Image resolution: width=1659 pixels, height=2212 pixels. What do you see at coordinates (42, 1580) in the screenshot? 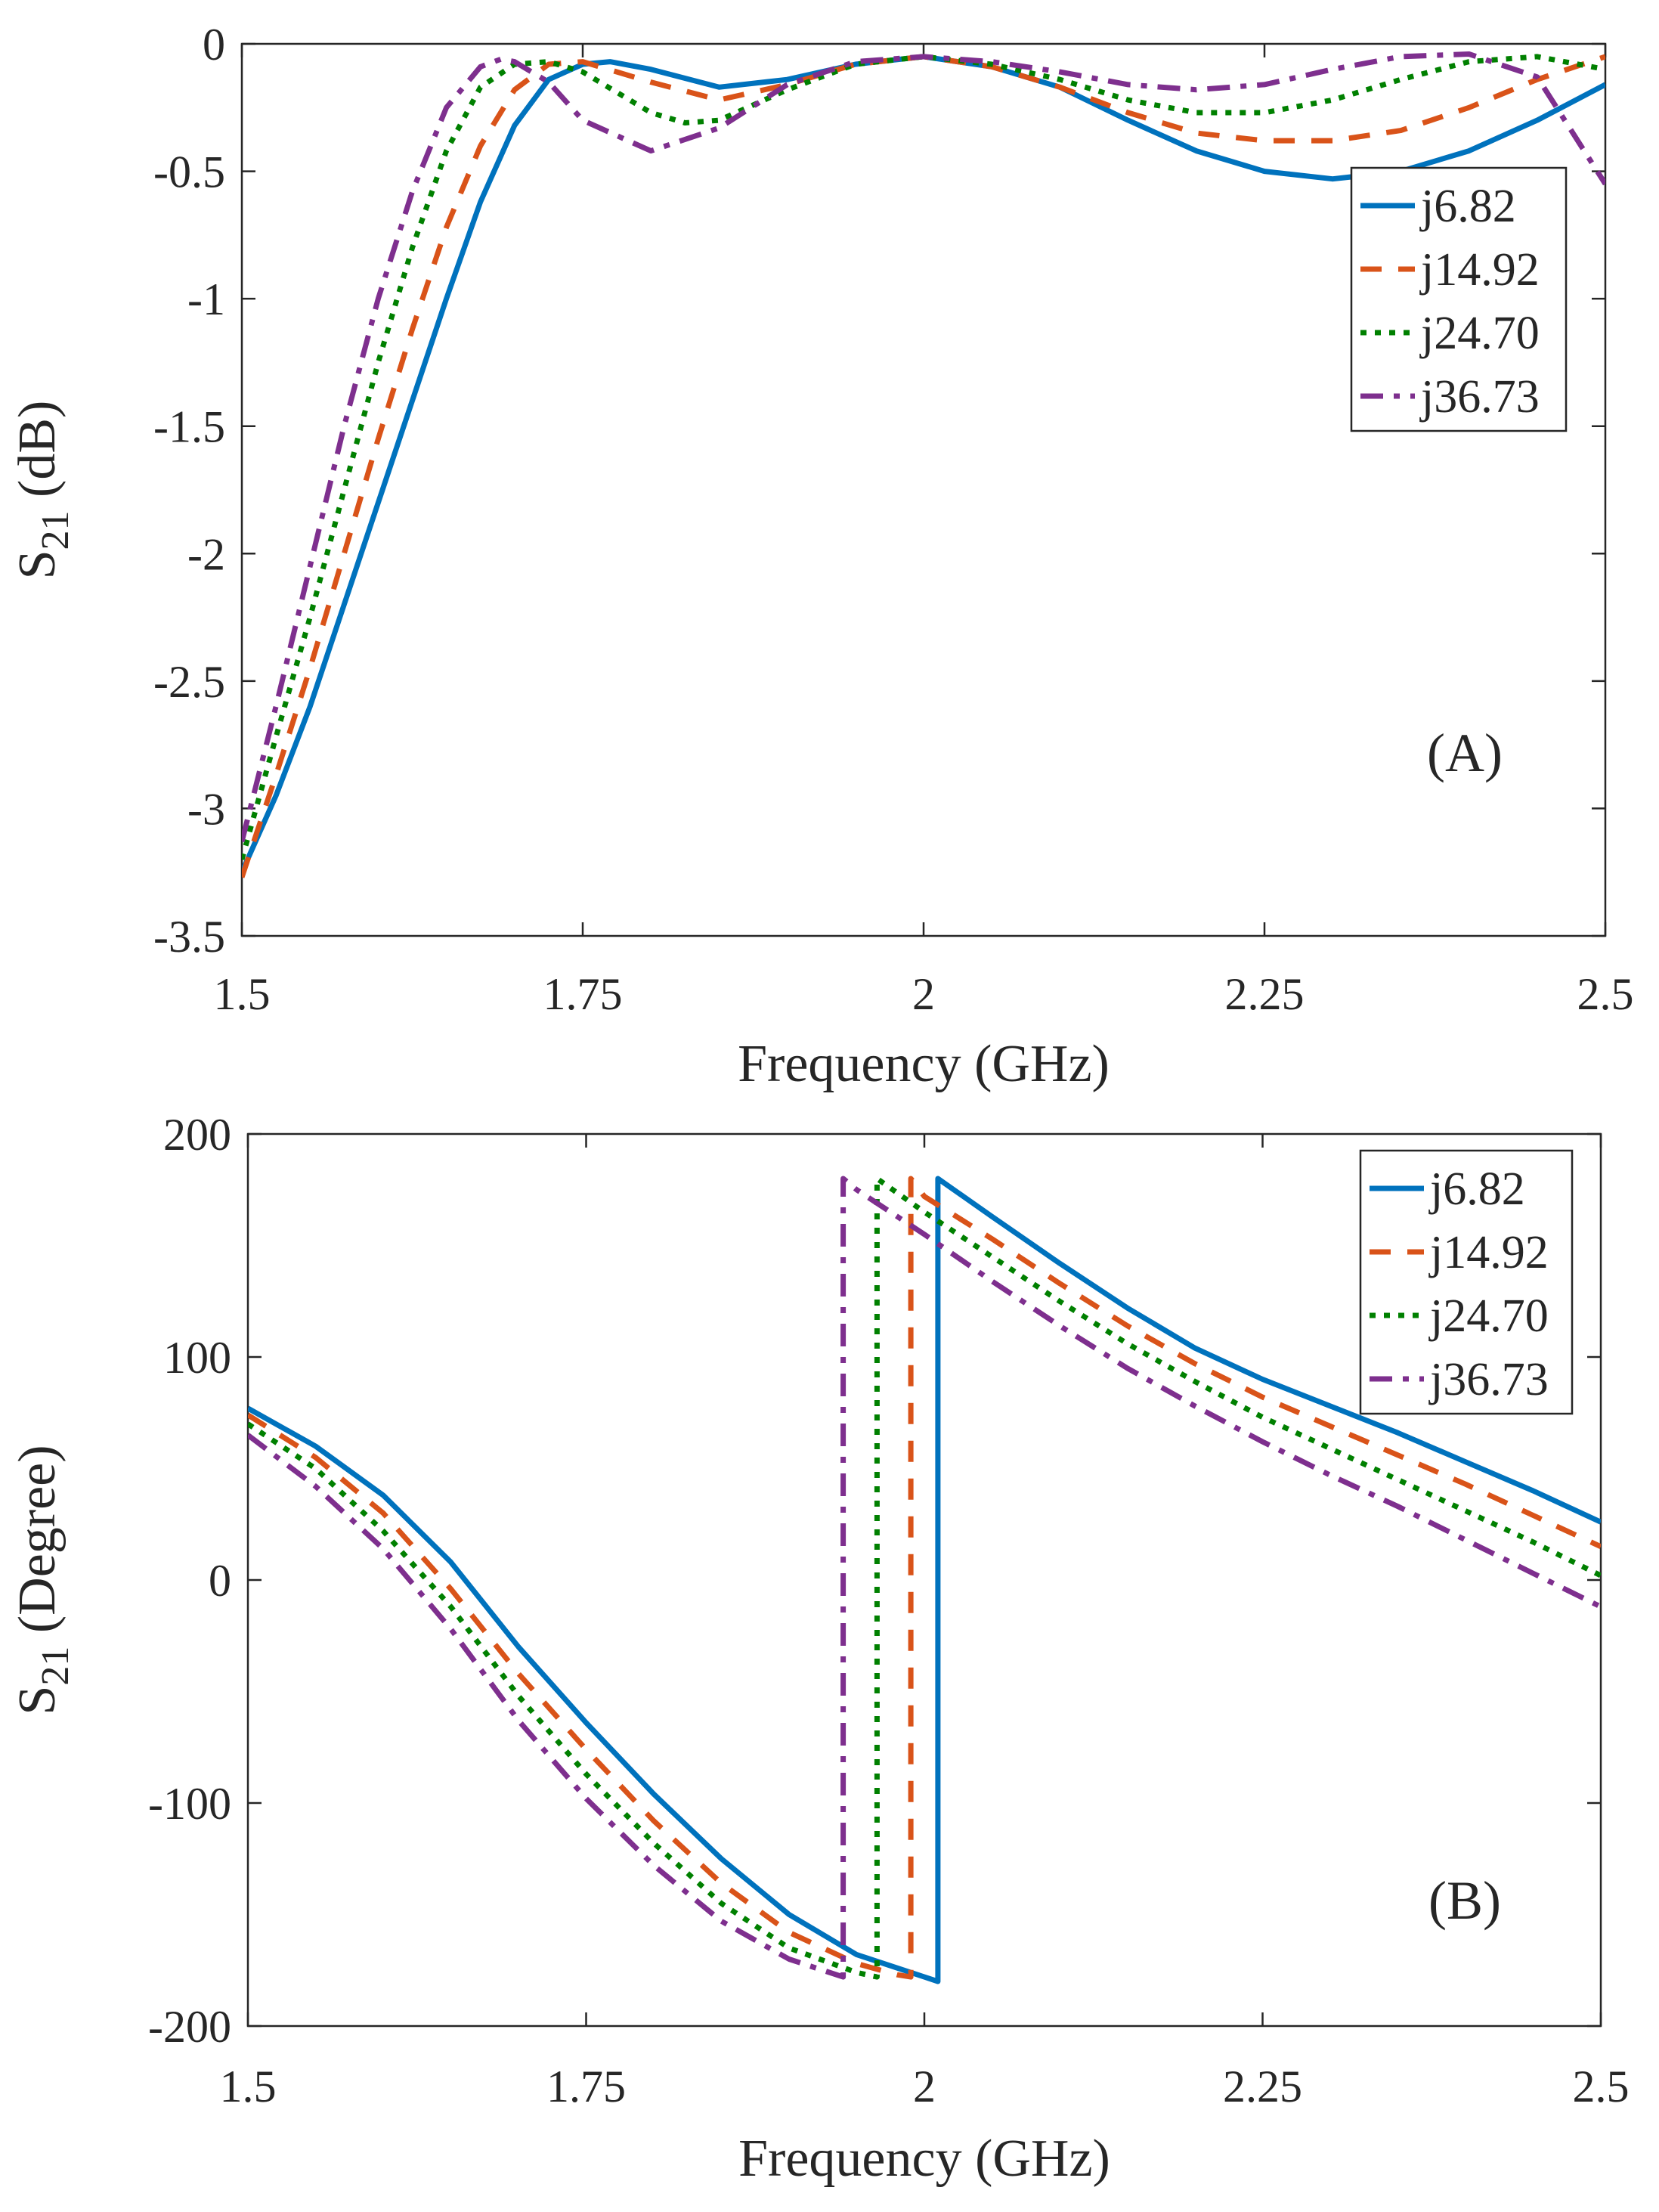
I see `y-axis-label: S21 (Degree)` at bounding box center [42, 1580].